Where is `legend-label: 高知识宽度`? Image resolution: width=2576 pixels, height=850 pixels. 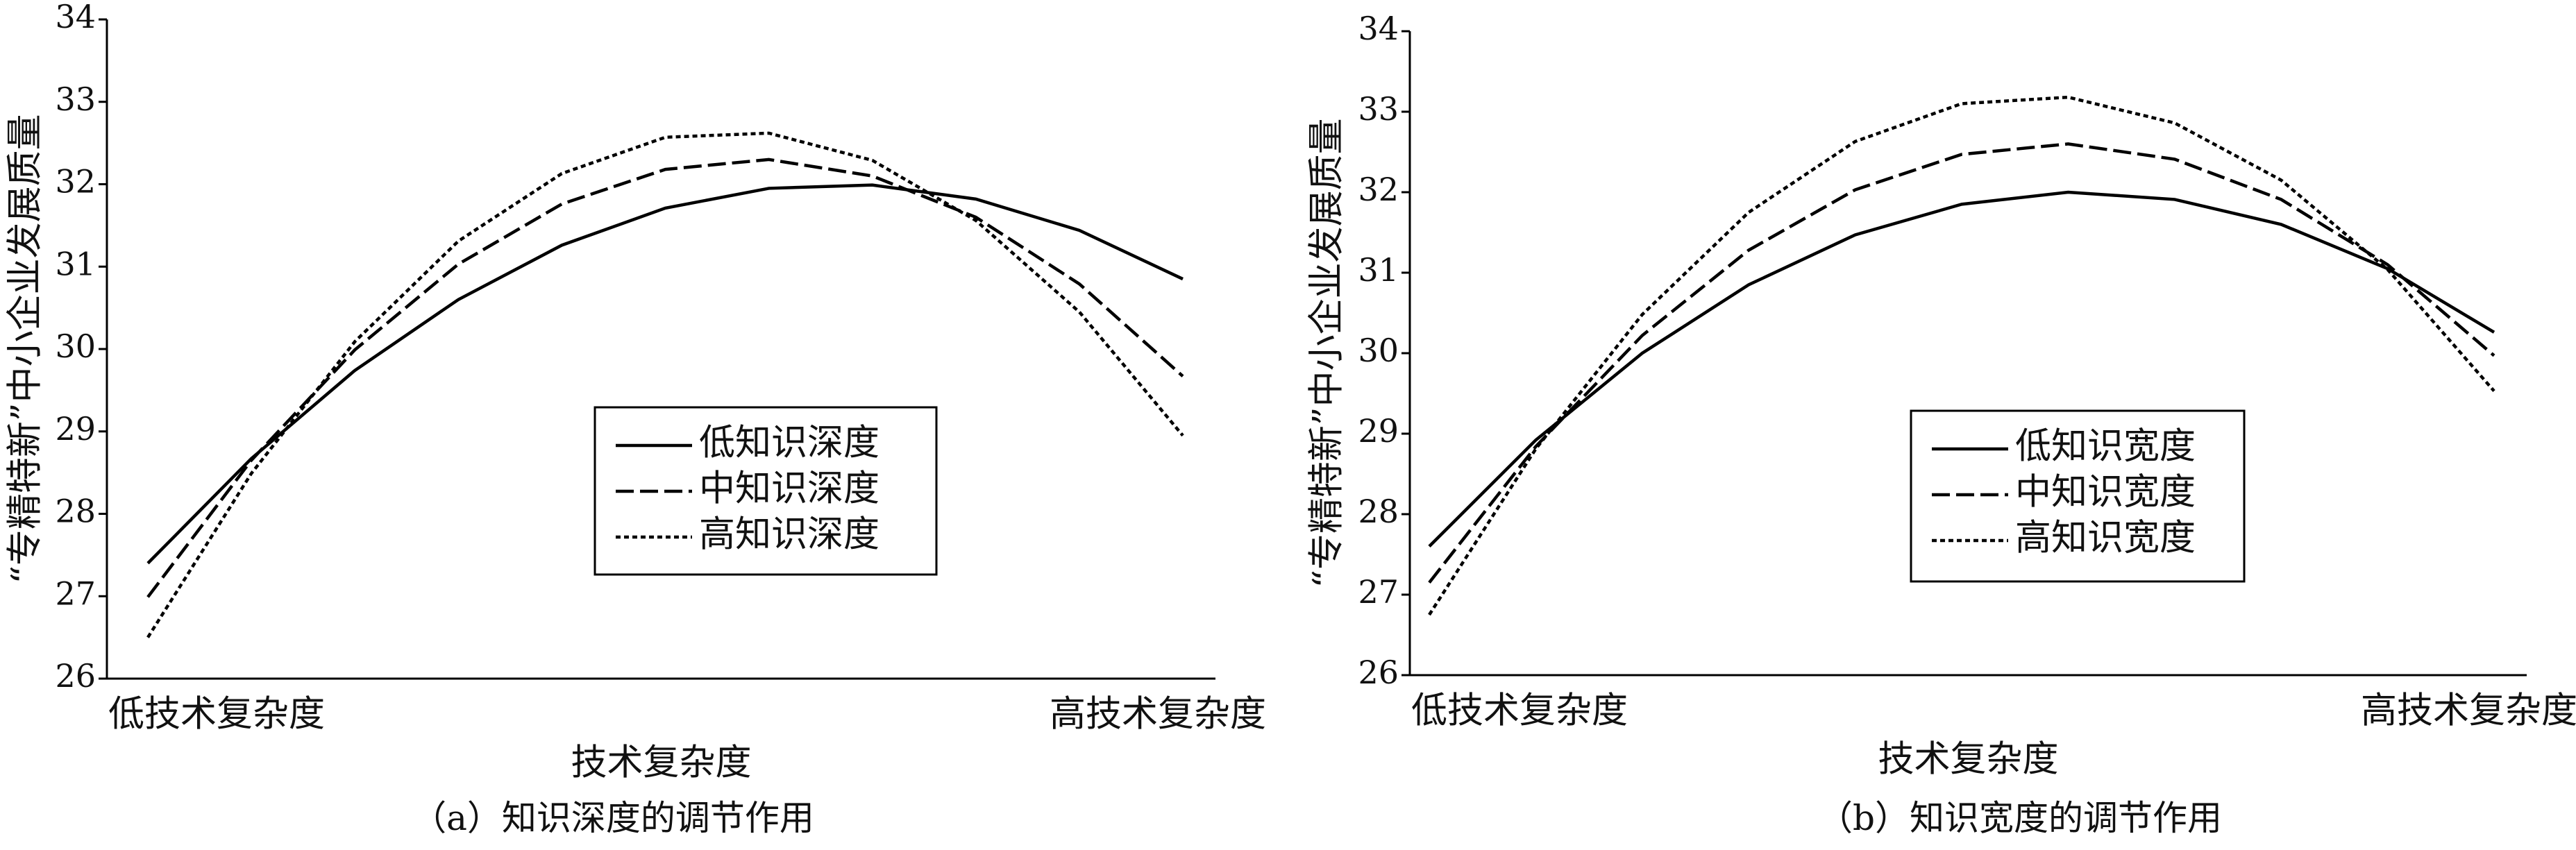
legend-label: 高知识宽度 is located at coordinates (2105, 538).